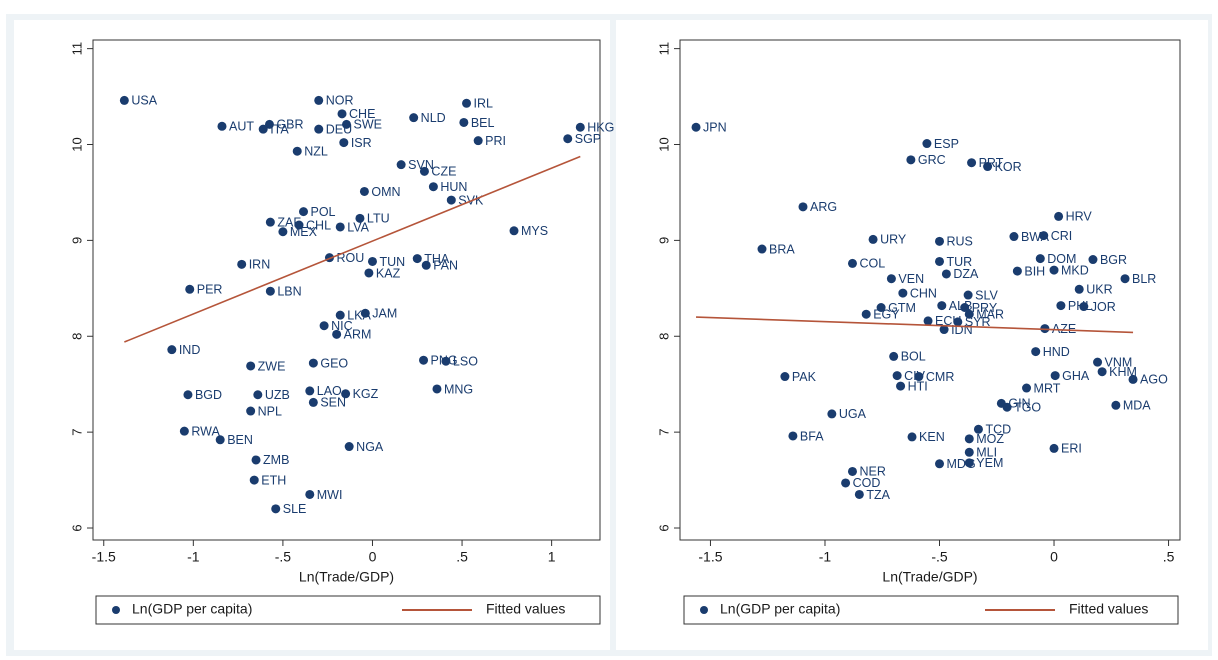 The height and width of the screenshot is (660, 1218). I want to click on point-label: COD, so click(867, 483).